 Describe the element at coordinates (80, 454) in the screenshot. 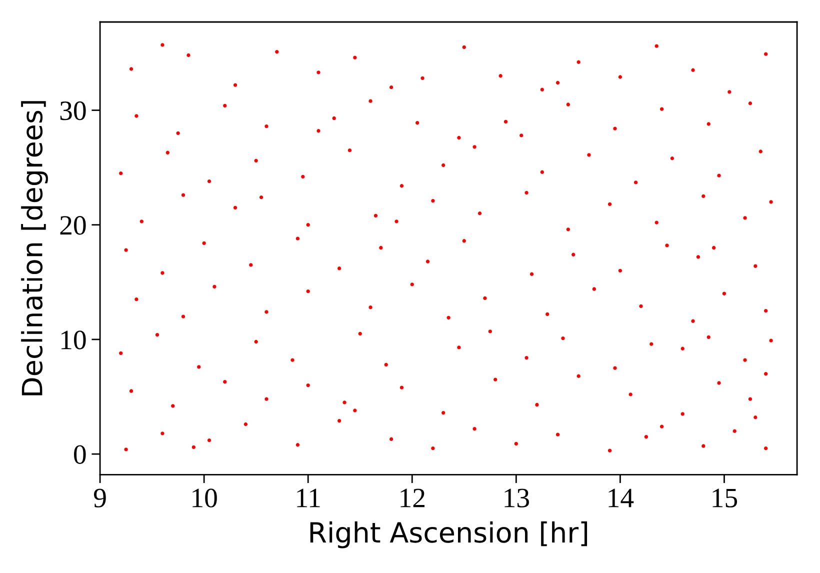

I see `y-tick-label: 0` at that location.